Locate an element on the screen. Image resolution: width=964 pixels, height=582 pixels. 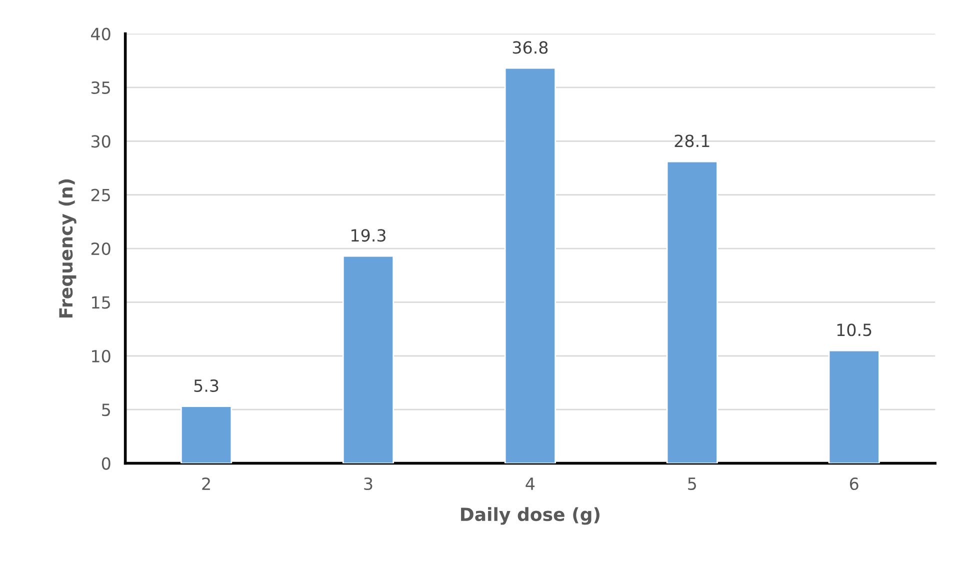
data-label: 5.3 is located at coordinates (206, 385).